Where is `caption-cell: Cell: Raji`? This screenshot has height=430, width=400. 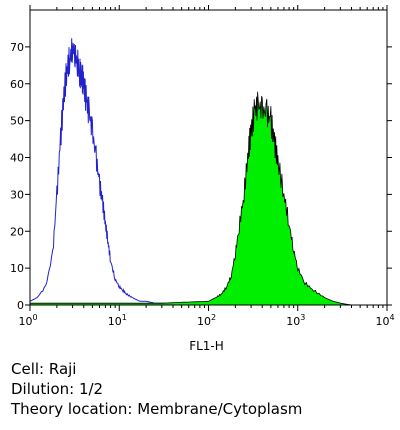 caption-cell: Cell: Raji is located at coordinates (44, 369).